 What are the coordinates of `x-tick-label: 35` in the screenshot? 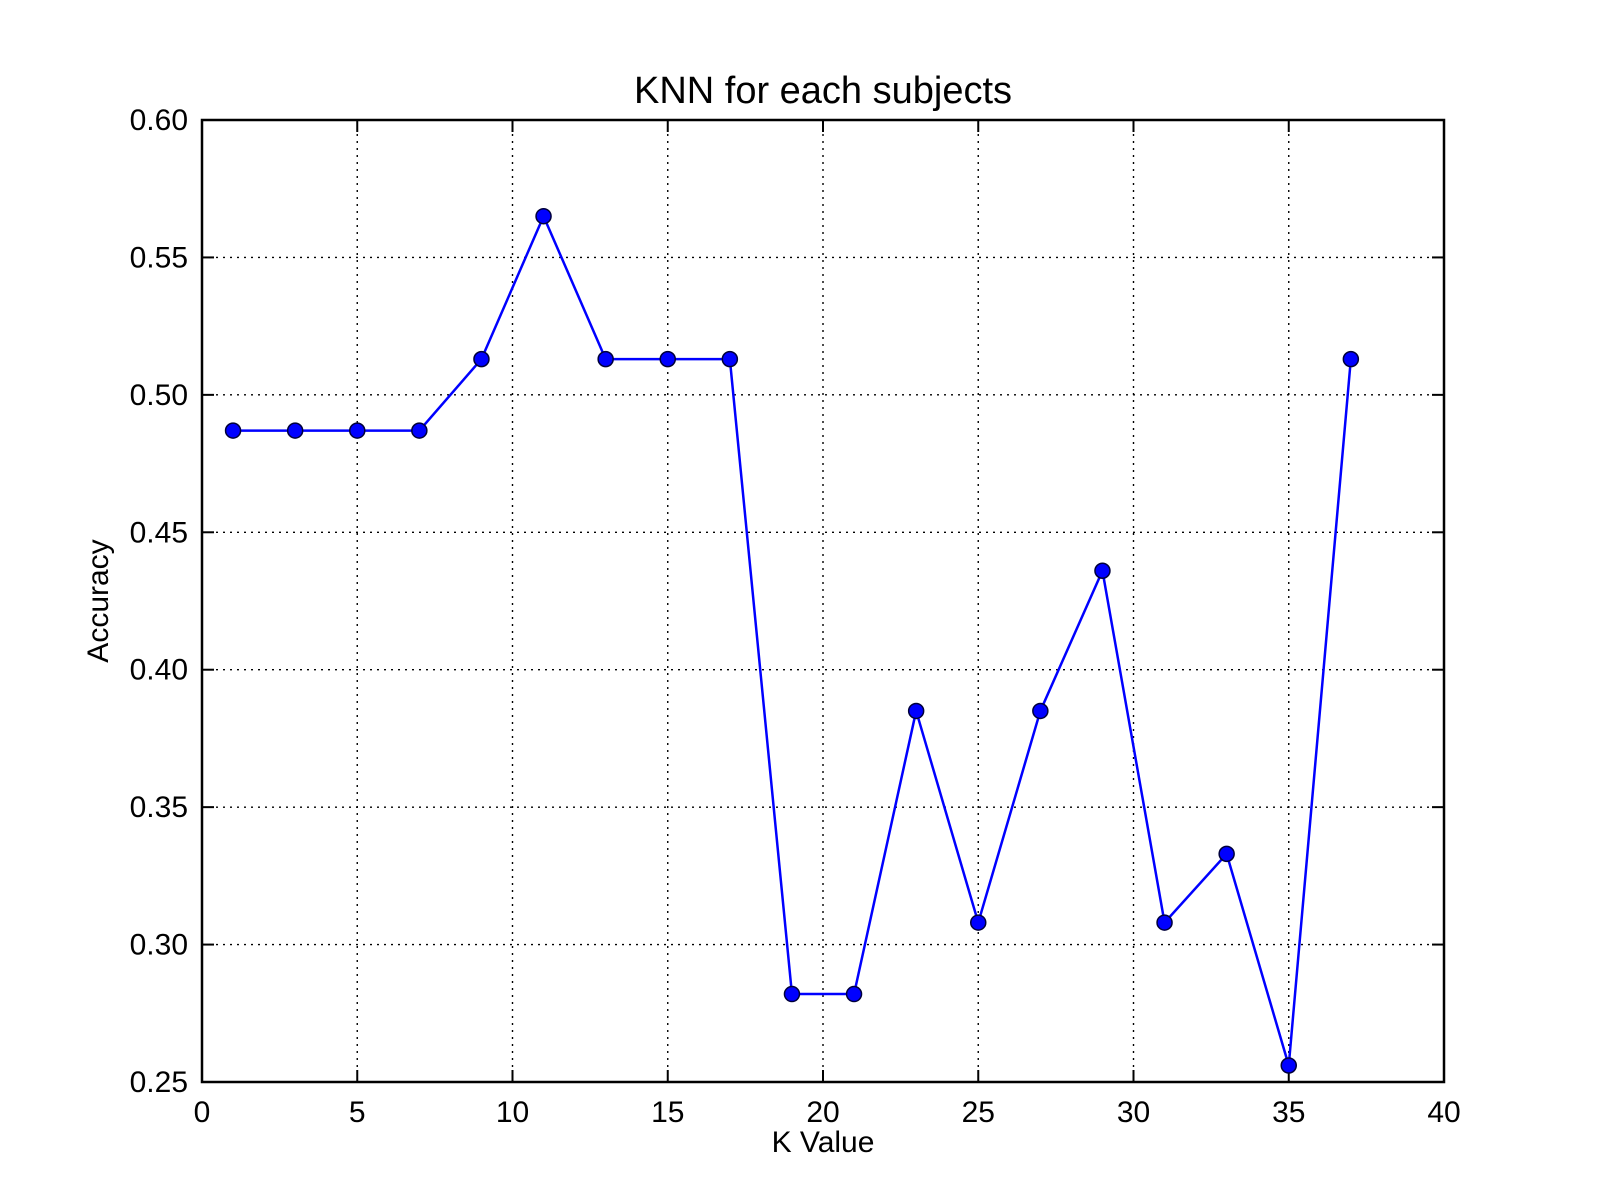 It's located at (1288, 1112).